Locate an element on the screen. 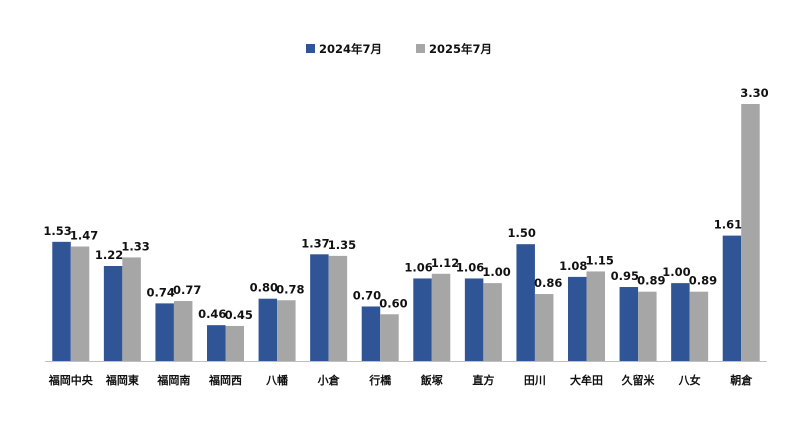 The height and width of the screenshot is (443, 800). data-label: 1.15 is located at coordinates (600, 260).